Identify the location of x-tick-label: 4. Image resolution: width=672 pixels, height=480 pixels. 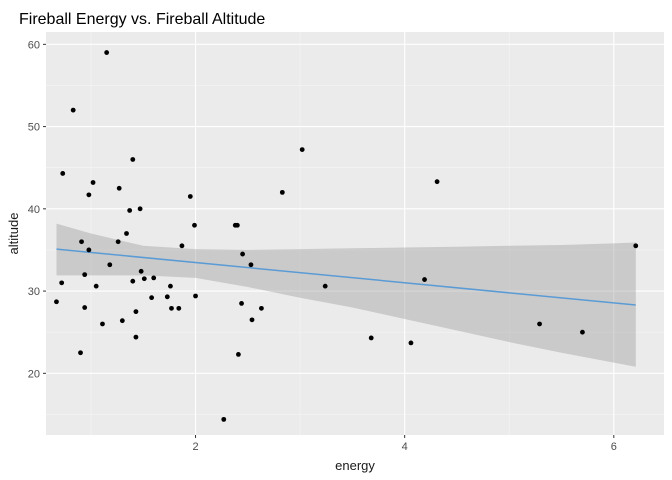
(405, 447).